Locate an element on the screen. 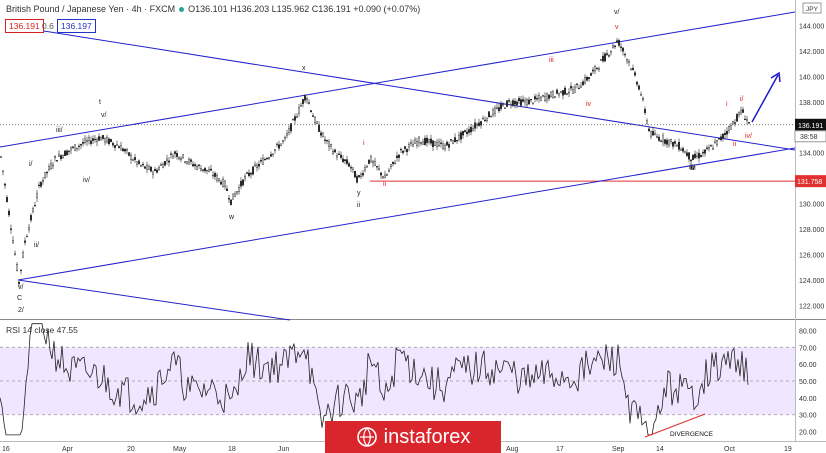  symbol-title: British Pound / Japanese Yen · 4h · FXCM is located at coordinates (91, 9).